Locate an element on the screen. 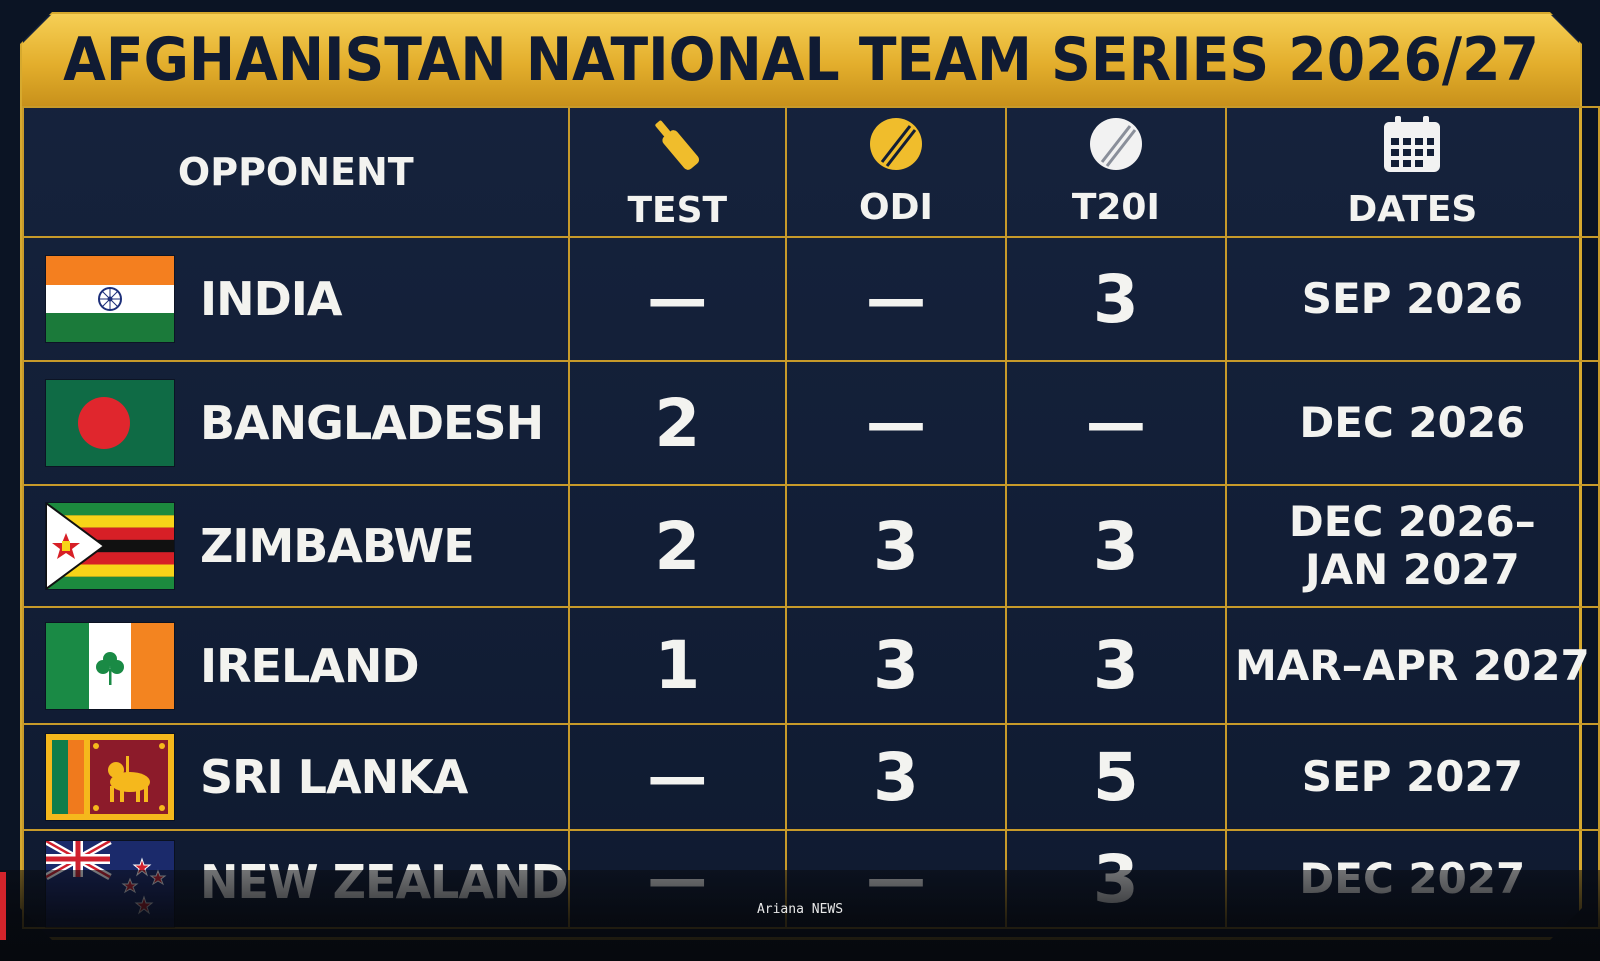  page-title: AFGHANISTAN NATIONAL TEAM SERIES 2026/27 is located at coordinates (801, 60).